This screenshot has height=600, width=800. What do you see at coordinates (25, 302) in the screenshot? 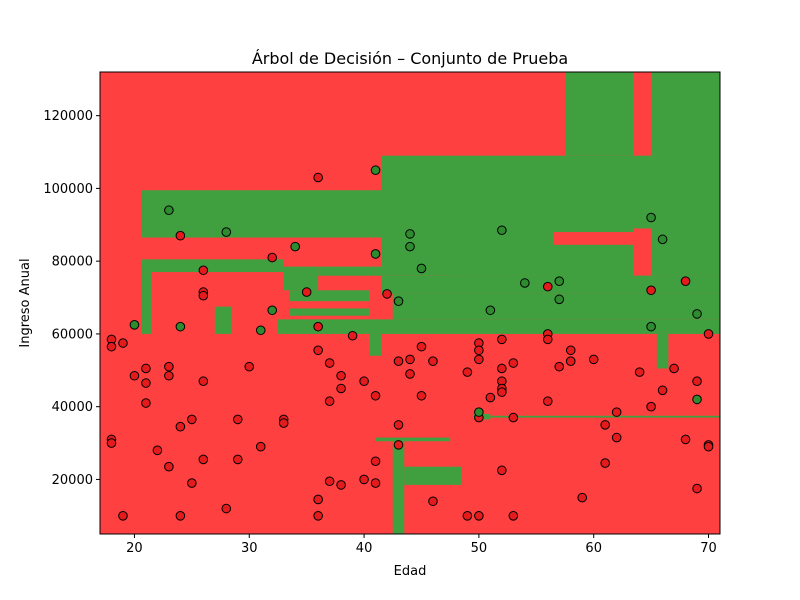
I see `y-axis-title: Ingreso Anual` at bounding box center [25, 302].